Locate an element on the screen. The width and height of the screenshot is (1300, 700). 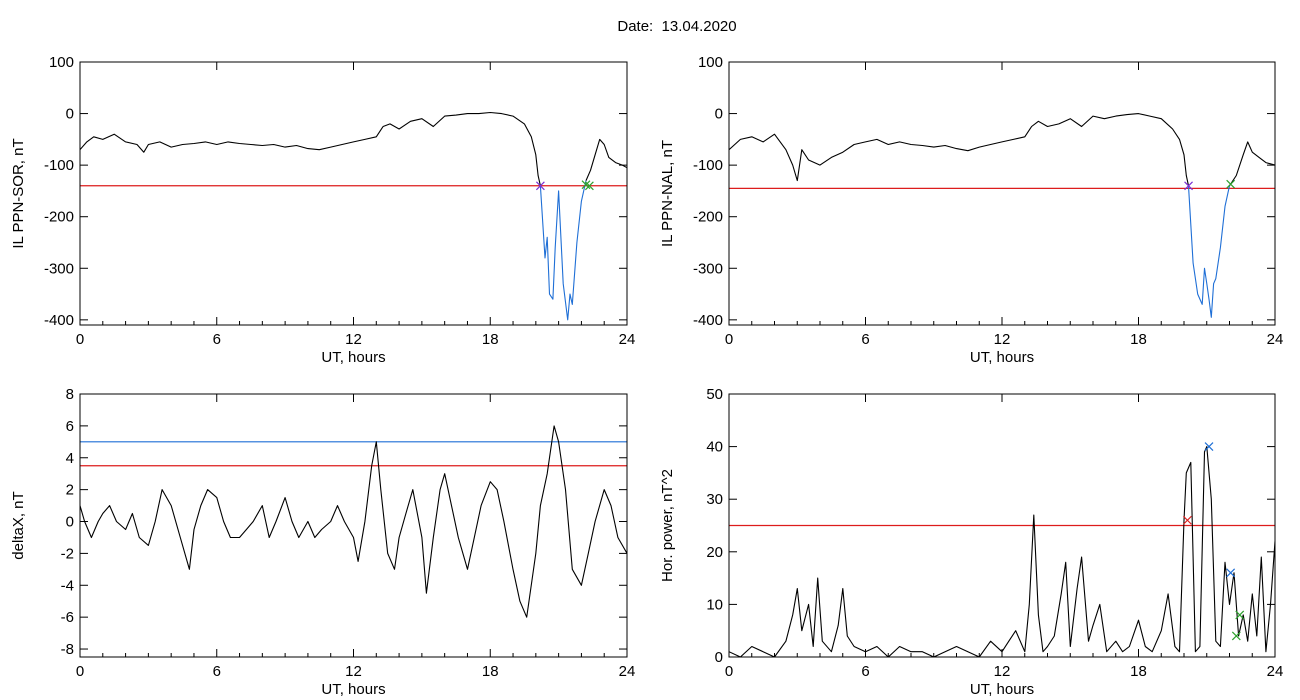
y-tick-label: 30 is located at coordinates (714, 499).